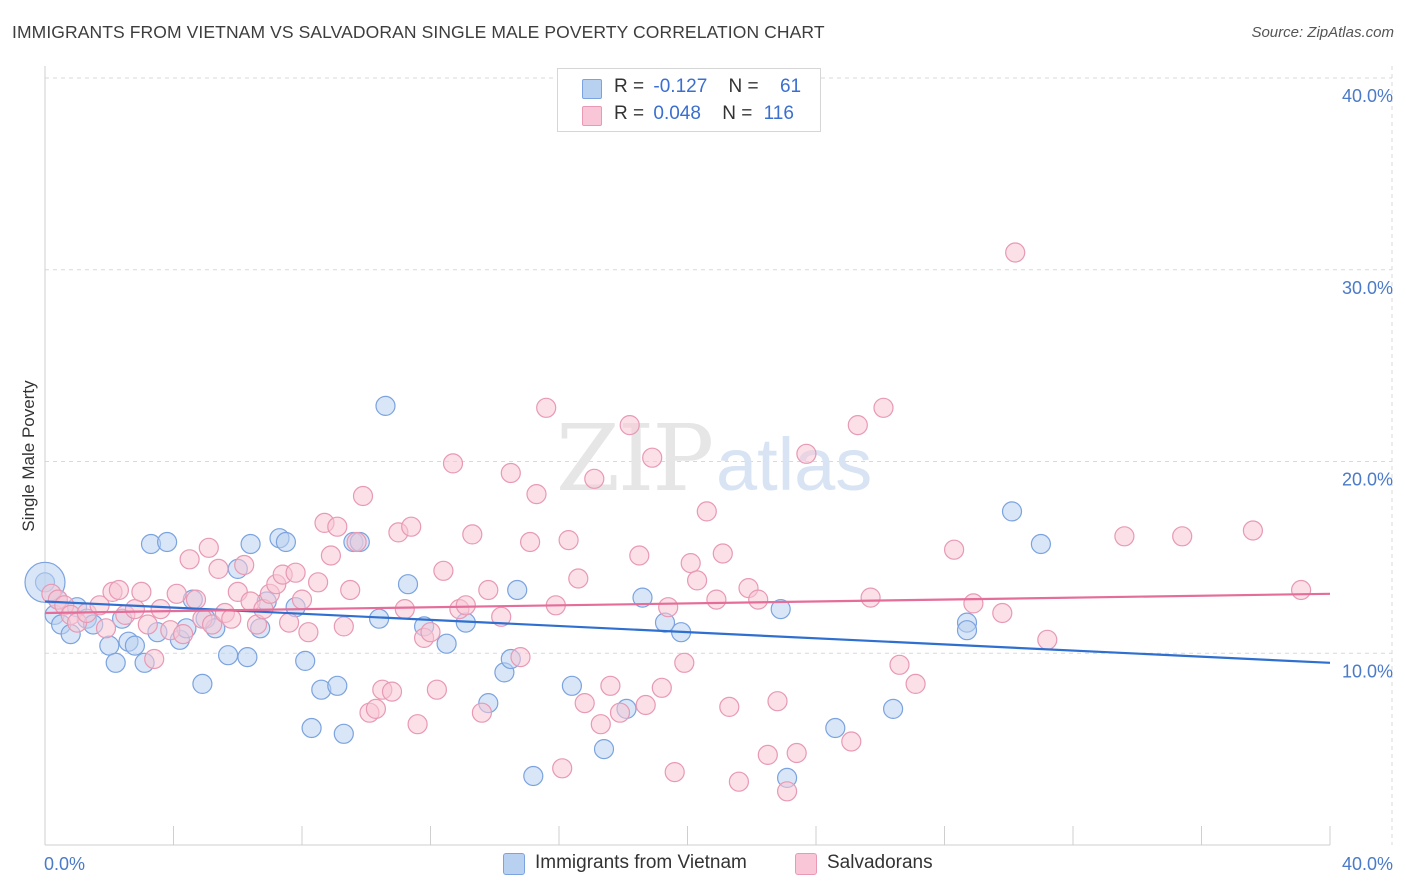  What do you see at coordinates (718, 864) in the screenshot?
I see `x-tick-labels: 0.0% 40.0%` at bounding box center [718, 864].